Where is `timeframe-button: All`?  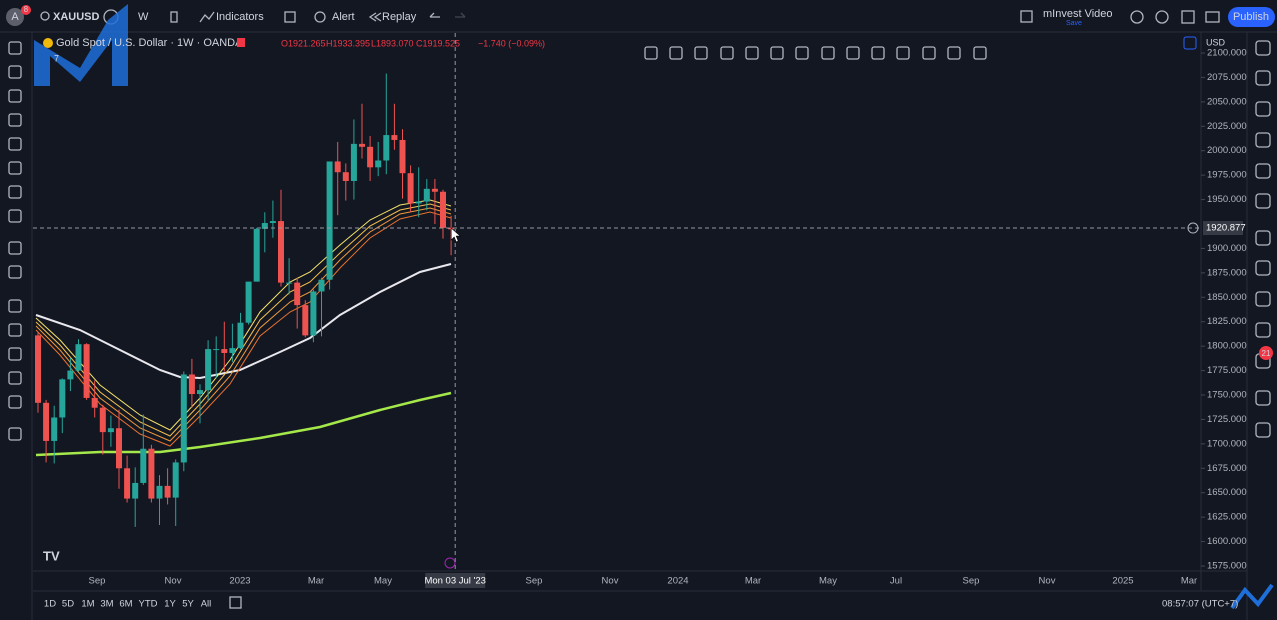
timeframe-button: All is located at coordinates (206, 604).